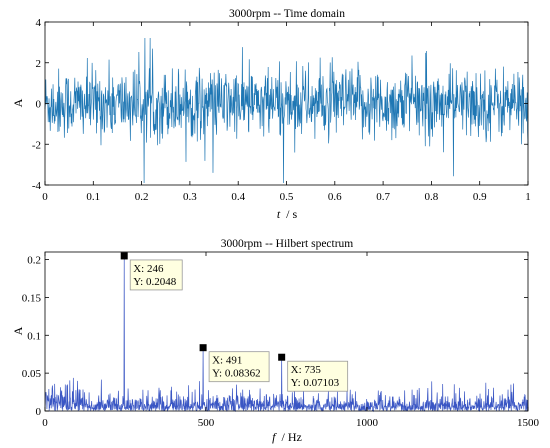 The image size is (550, 448). What do you see at coordinates (39, 64) in the screenshot?
I see `y-tick-label: 2` at bounding box center [39, 64].